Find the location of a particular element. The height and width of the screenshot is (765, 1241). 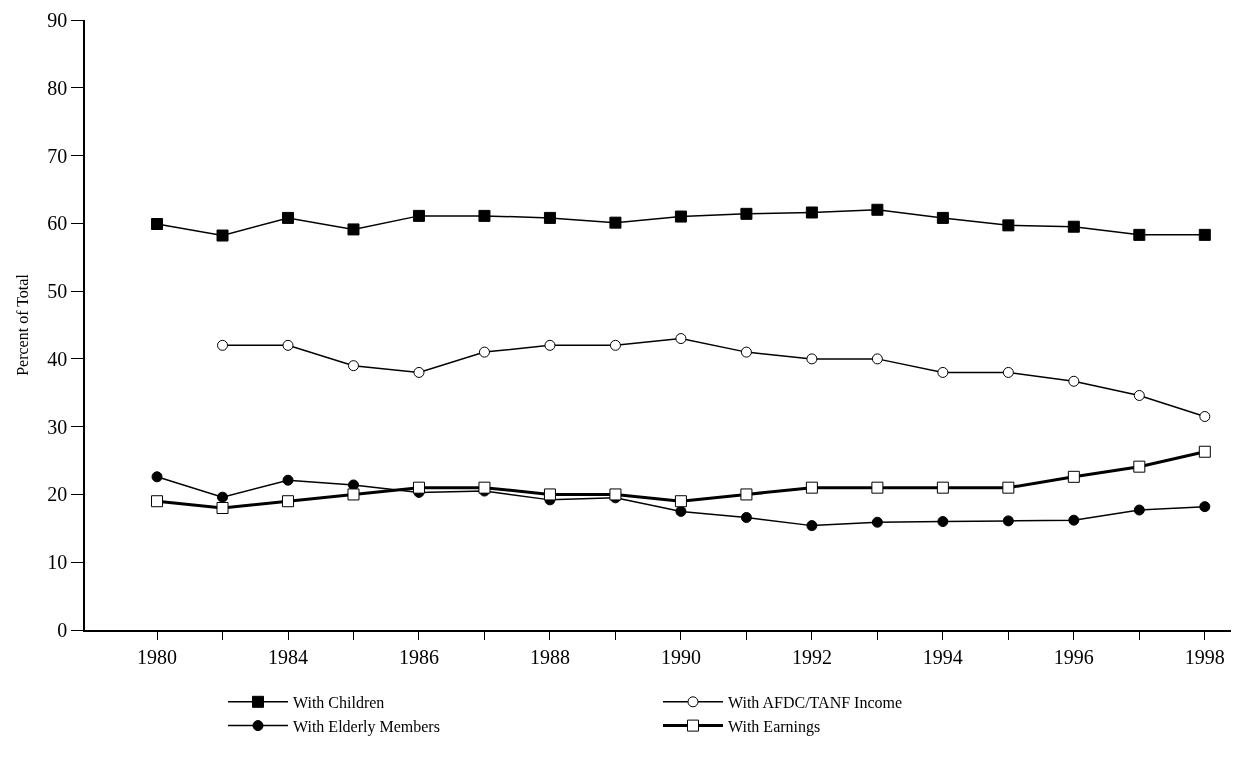

y-tick-label: 40 is located at coordinates (57, 358).